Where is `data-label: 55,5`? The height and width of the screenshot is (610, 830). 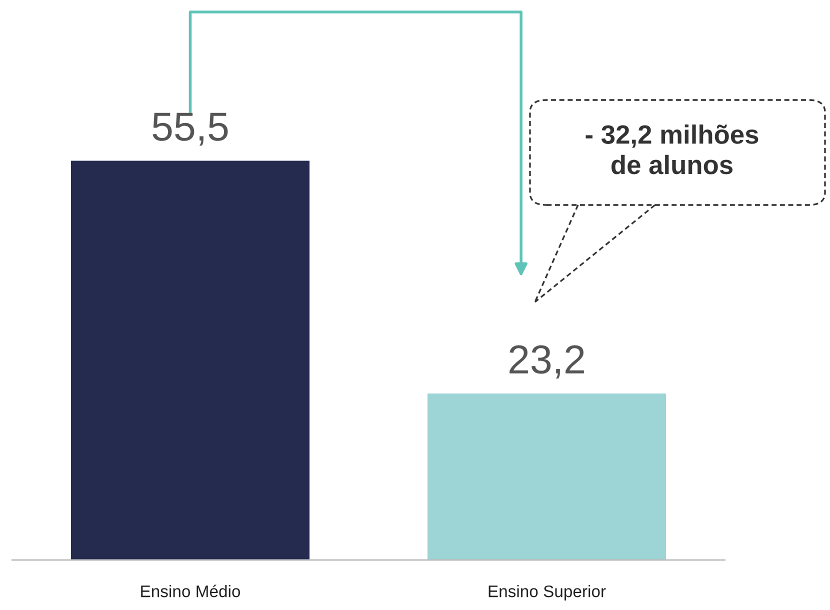 data-label: 55,5 is located at coordinates (190, 129).